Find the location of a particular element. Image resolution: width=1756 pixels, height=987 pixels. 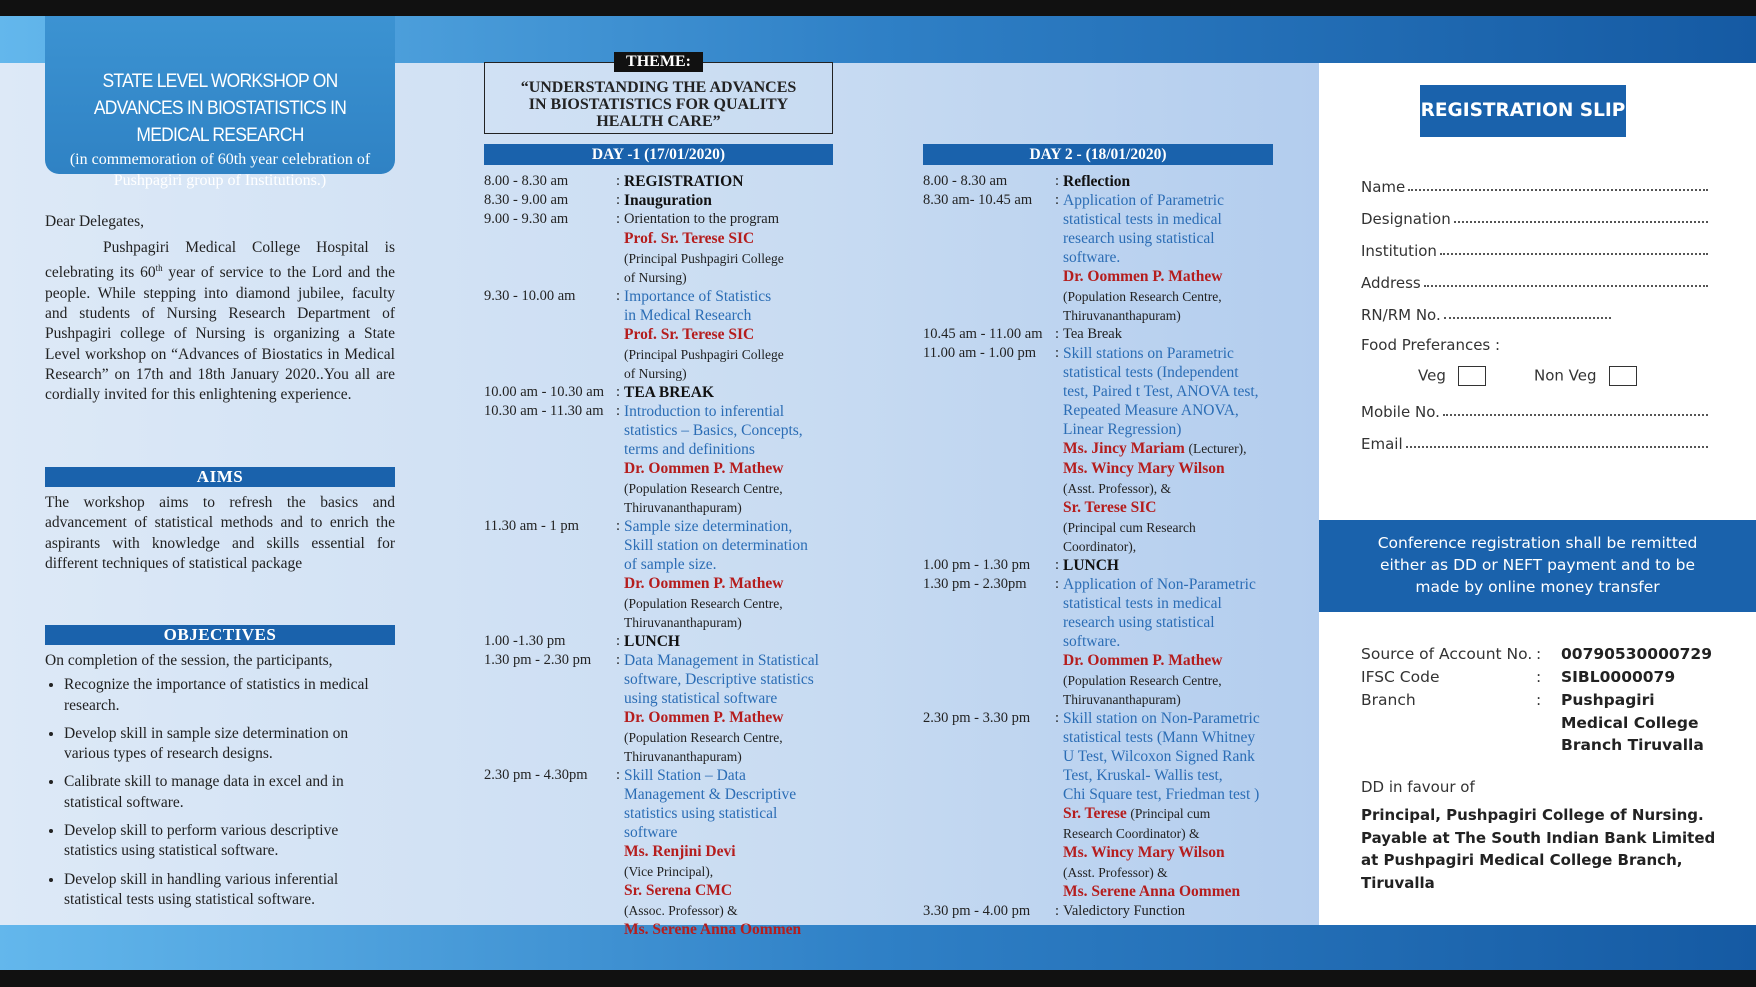

speaker-line: Ms. Jincy Mariam (Lecturer), is located at coordinates (1173, 449).